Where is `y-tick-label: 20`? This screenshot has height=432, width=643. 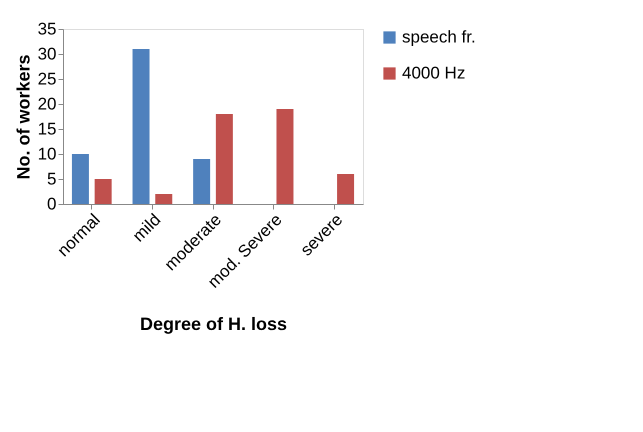
y-tick-label: 20 is located at coordinates (47, 104).